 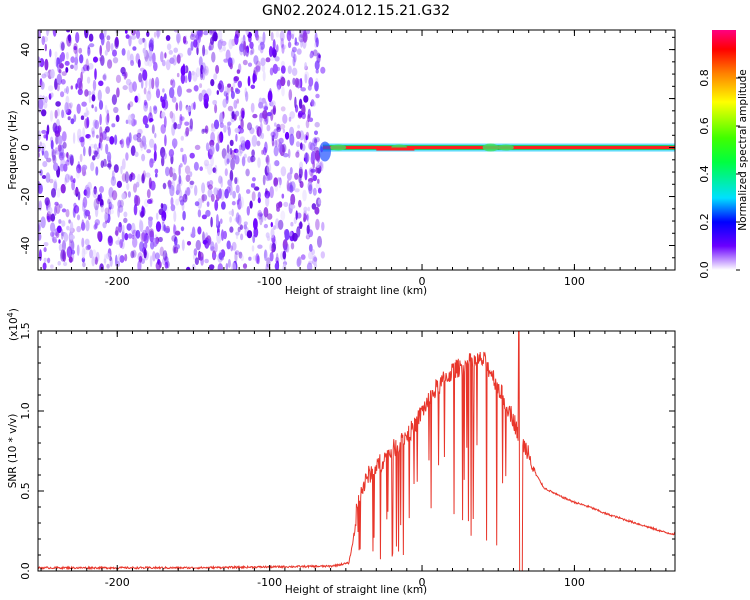 I want to click on y-tick-label: -40, so click(x=25, y=246).